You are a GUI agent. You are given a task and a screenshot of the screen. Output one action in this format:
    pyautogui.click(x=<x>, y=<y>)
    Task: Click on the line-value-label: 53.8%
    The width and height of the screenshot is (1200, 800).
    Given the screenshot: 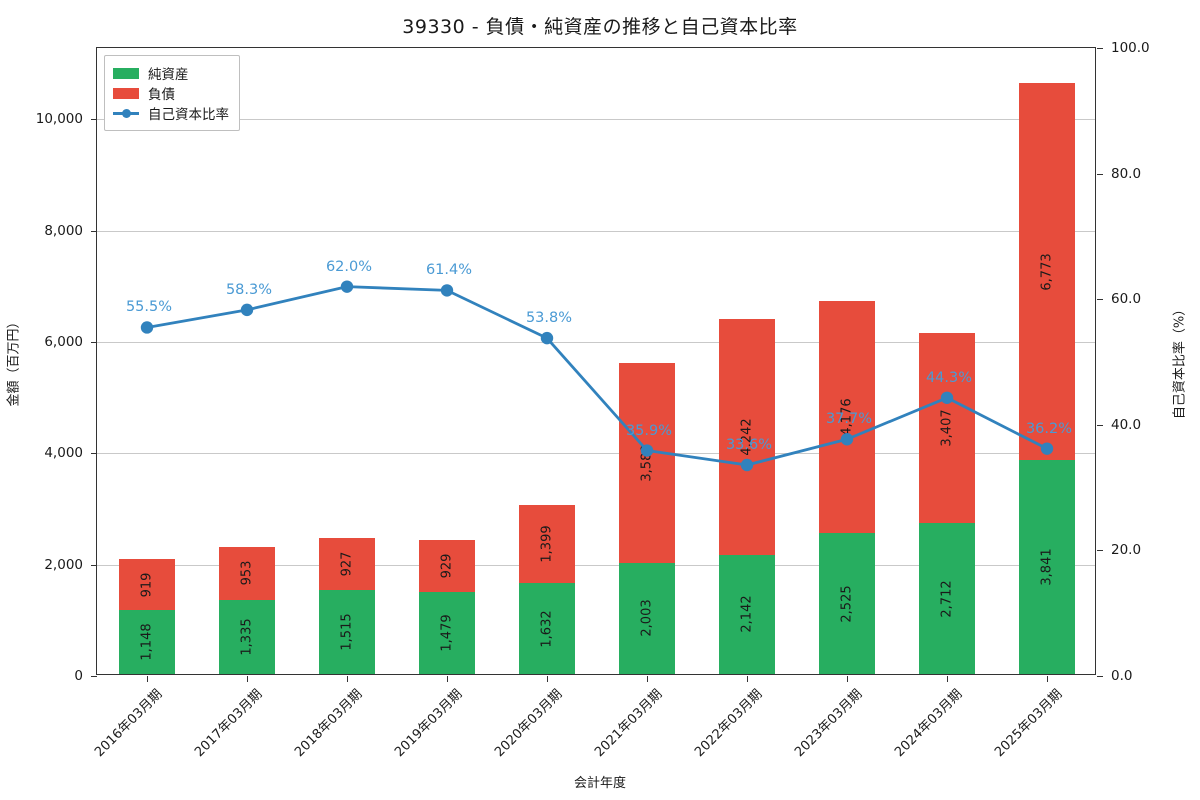 What is the action you would take?
    pyautogui.click(x=549, y=318)
    